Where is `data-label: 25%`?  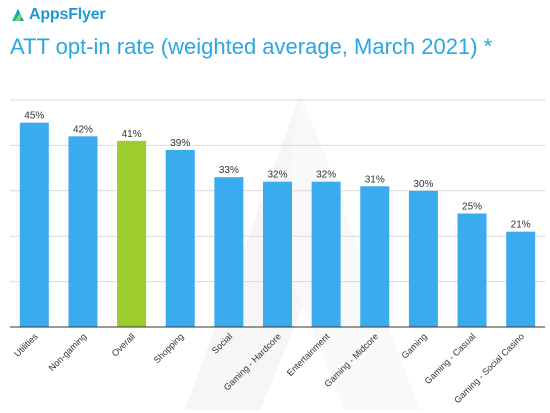
data-label: 25% is located at coordinates (472, 207).